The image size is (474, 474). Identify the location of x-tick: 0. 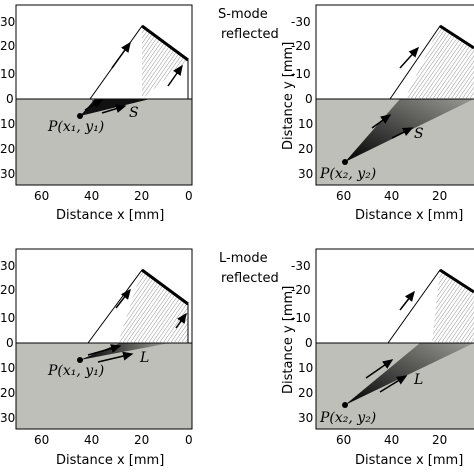
(189, 196).